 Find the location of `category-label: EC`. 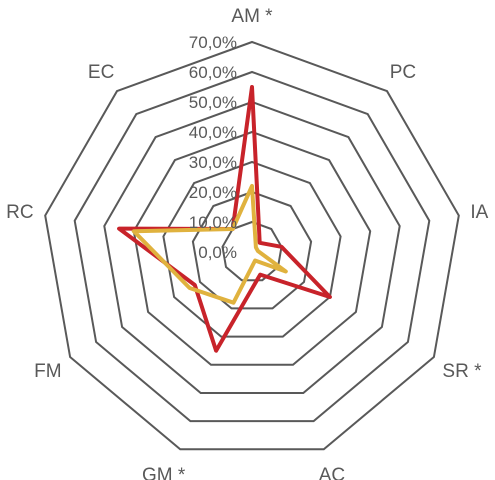

category-label: EC is located at coordinates (101, 72).